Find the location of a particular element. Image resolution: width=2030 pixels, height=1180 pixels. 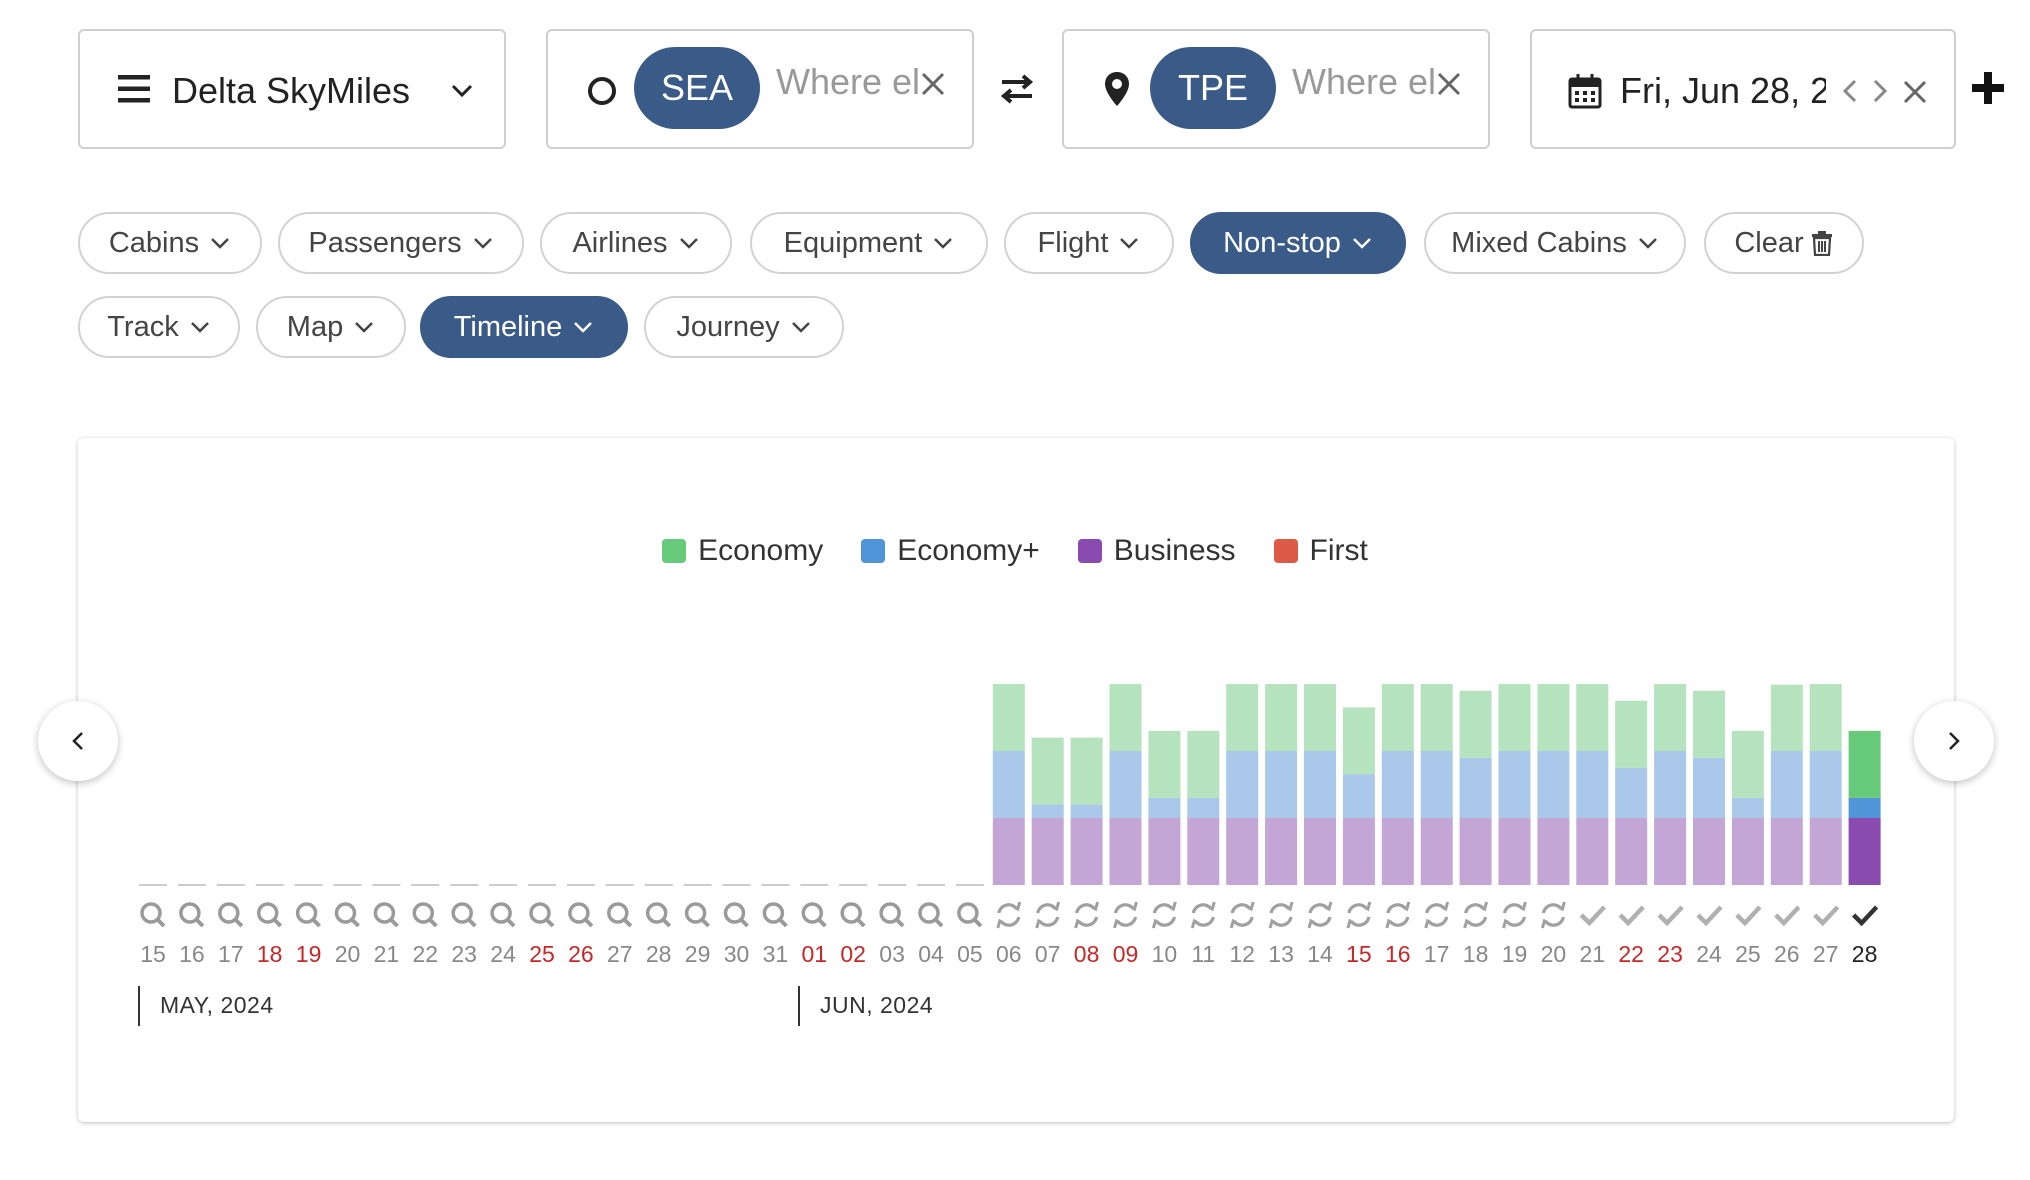

add-segment-icon is located at coordinates (1988, 90).